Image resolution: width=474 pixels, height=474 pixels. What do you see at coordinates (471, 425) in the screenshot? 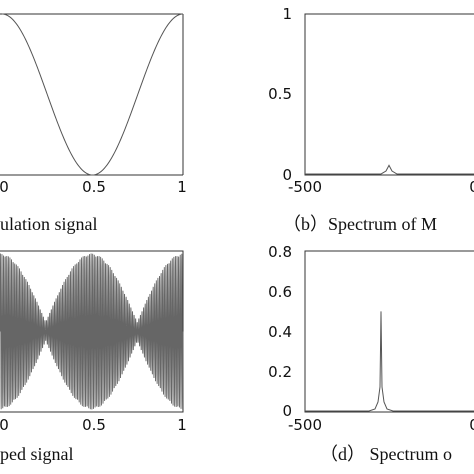
I see `panel-d-xtick-1: 0` at bounding box center [471, 425].